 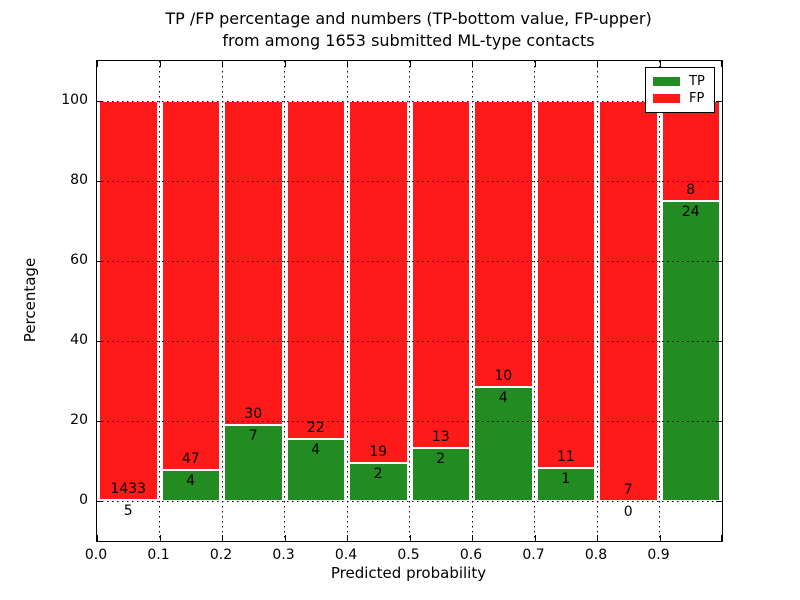 What do you see at coordinates (79, 340) in the screenshot?
I see `y-tick-label: 40` at bounding box center [79, 340].